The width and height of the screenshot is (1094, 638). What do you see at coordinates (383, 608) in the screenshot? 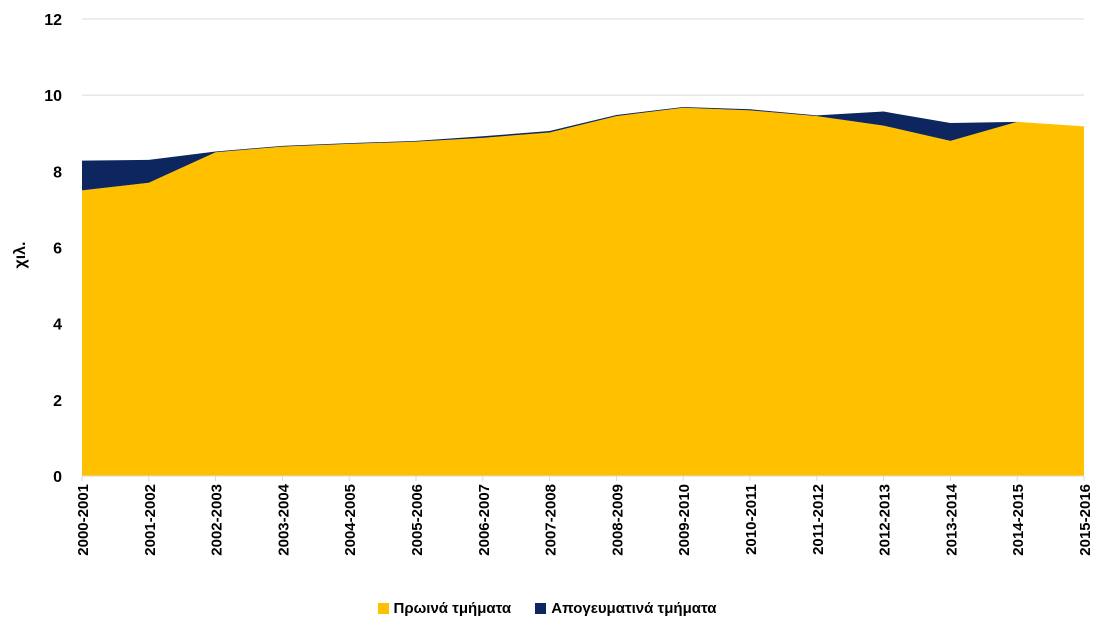
I see `legend-swatch-morning` at bounding box center [383, 608].